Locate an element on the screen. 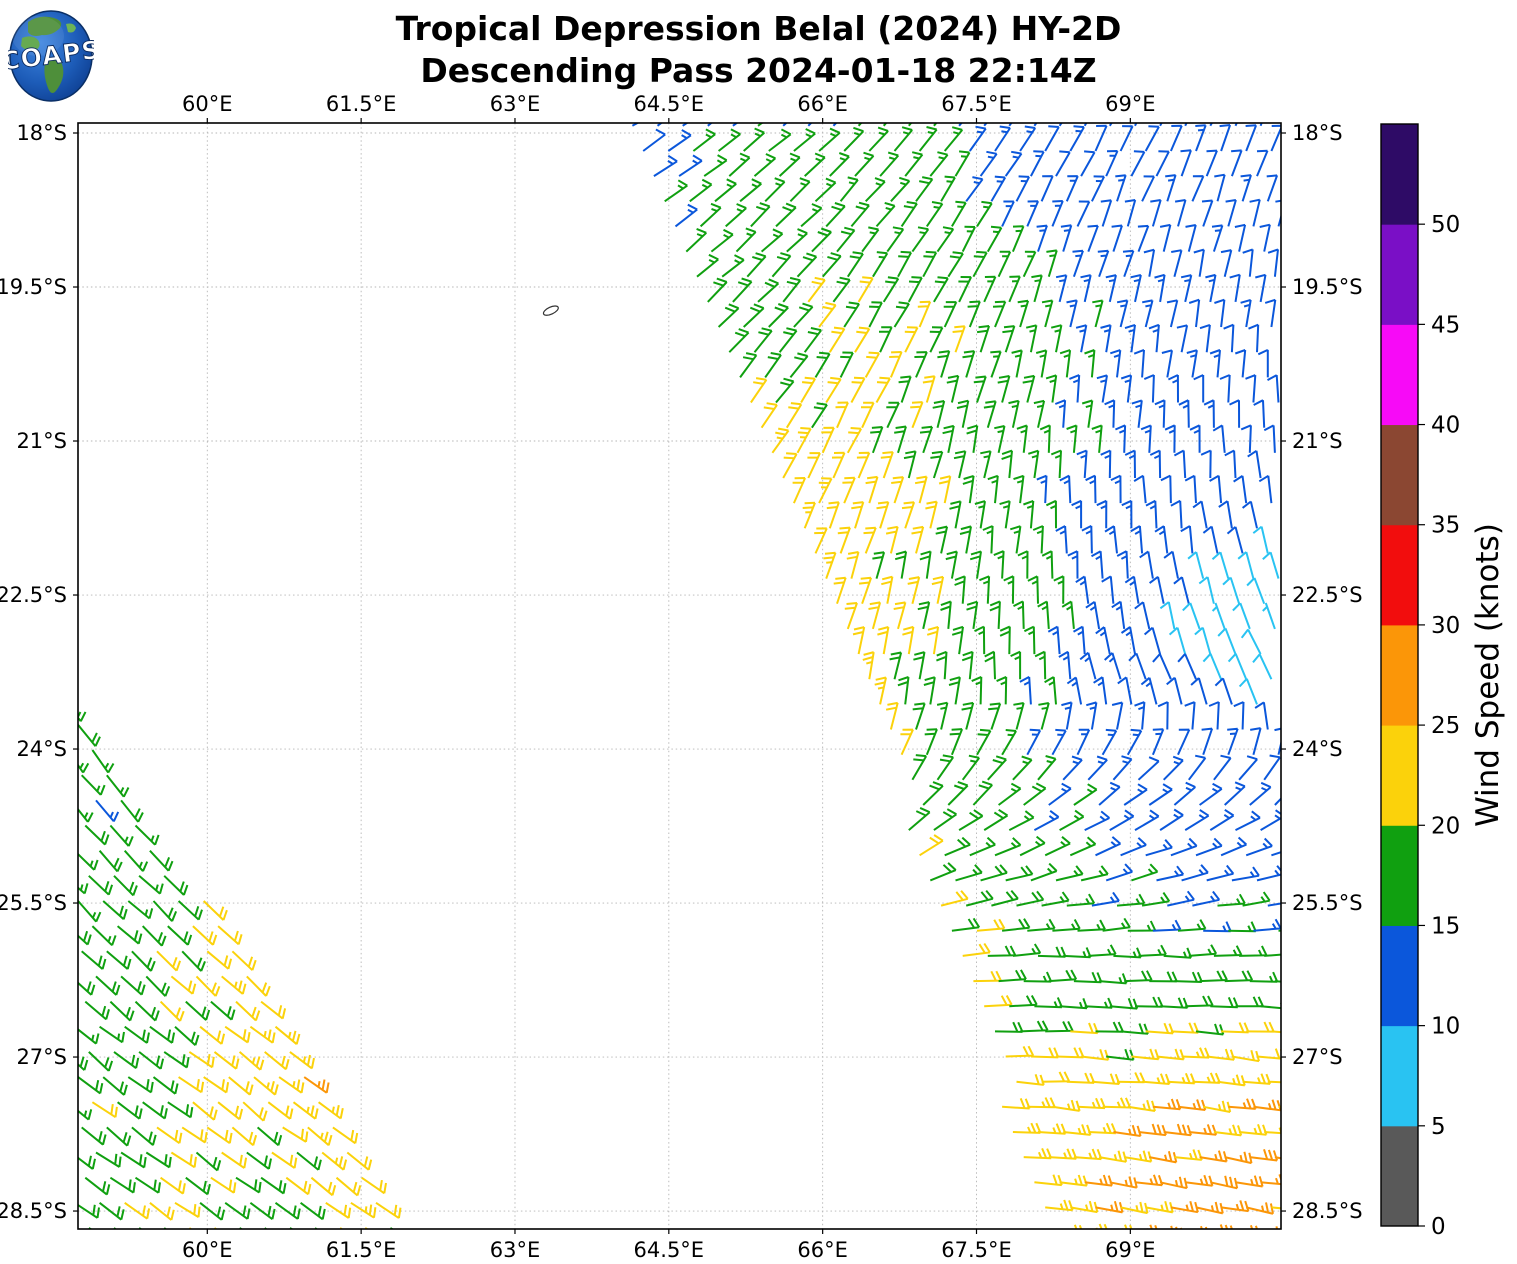 The image size is (1517, 1264). colorbar-label: Wind Speed (knots) is located at coordinates (1488, 675).